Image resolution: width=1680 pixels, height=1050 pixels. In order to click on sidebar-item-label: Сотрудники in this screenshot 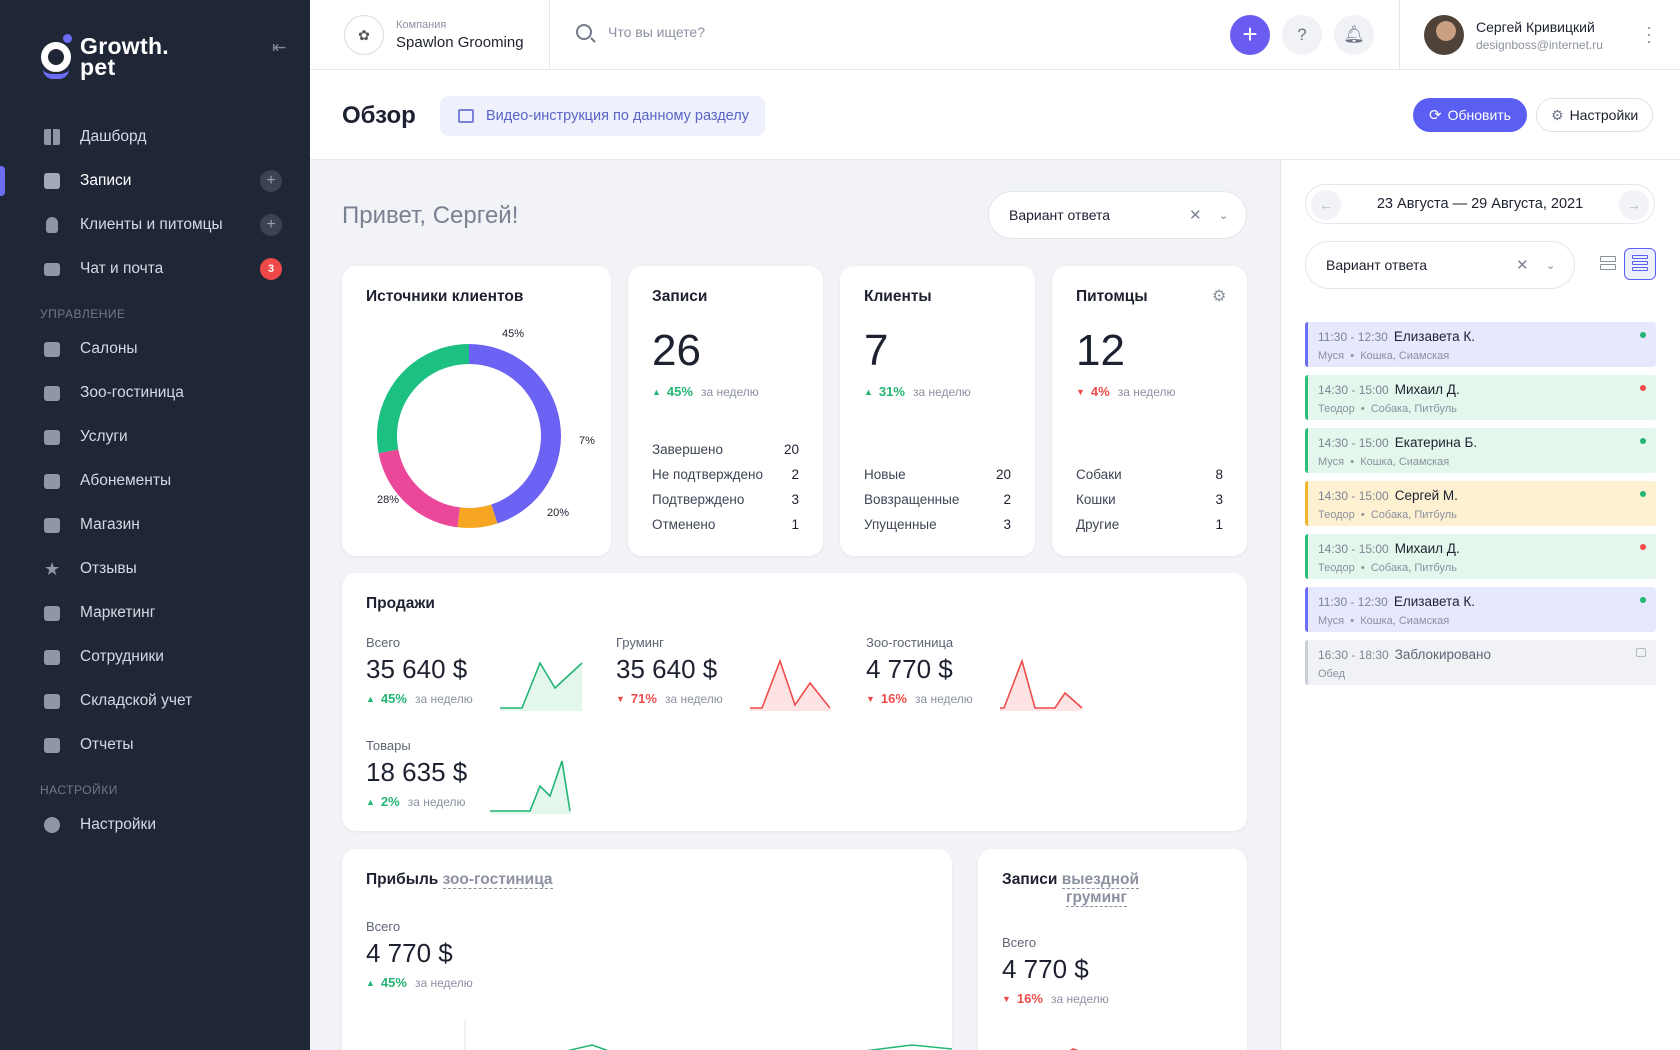, I will do `click(122, 656)`.